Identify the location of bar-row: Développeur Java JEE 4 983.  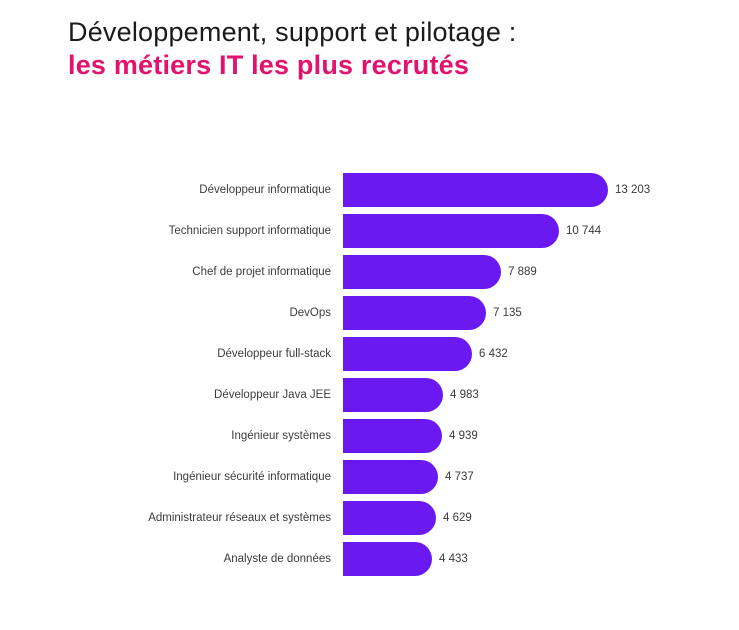
(369, 394).